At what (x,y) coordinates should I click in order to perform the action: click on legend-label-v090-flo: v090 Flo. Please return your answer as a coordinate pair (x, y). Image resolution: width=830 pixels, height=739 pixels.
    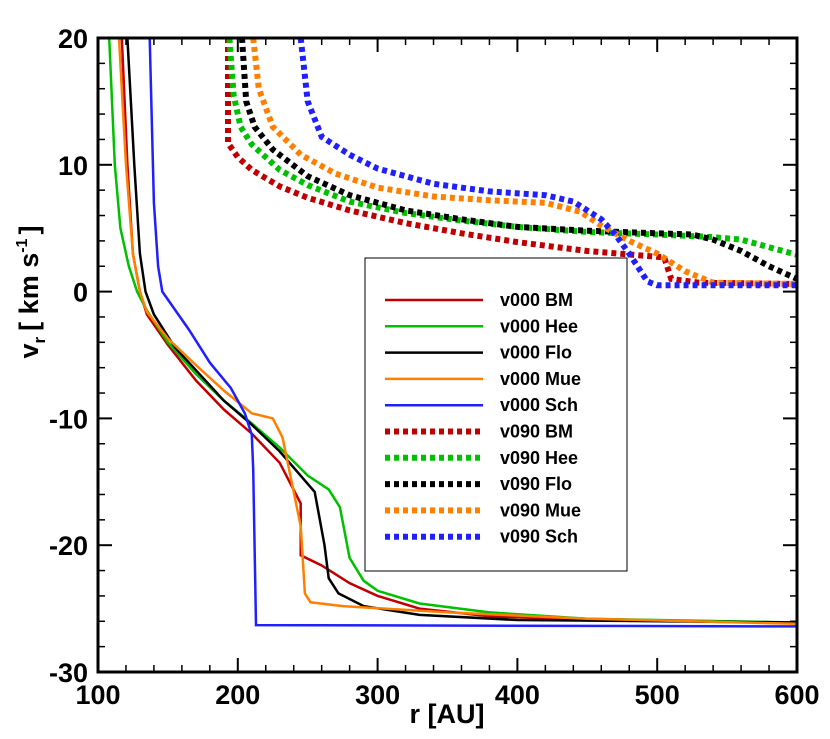
    Looking at the image, I should click on (536, 484).